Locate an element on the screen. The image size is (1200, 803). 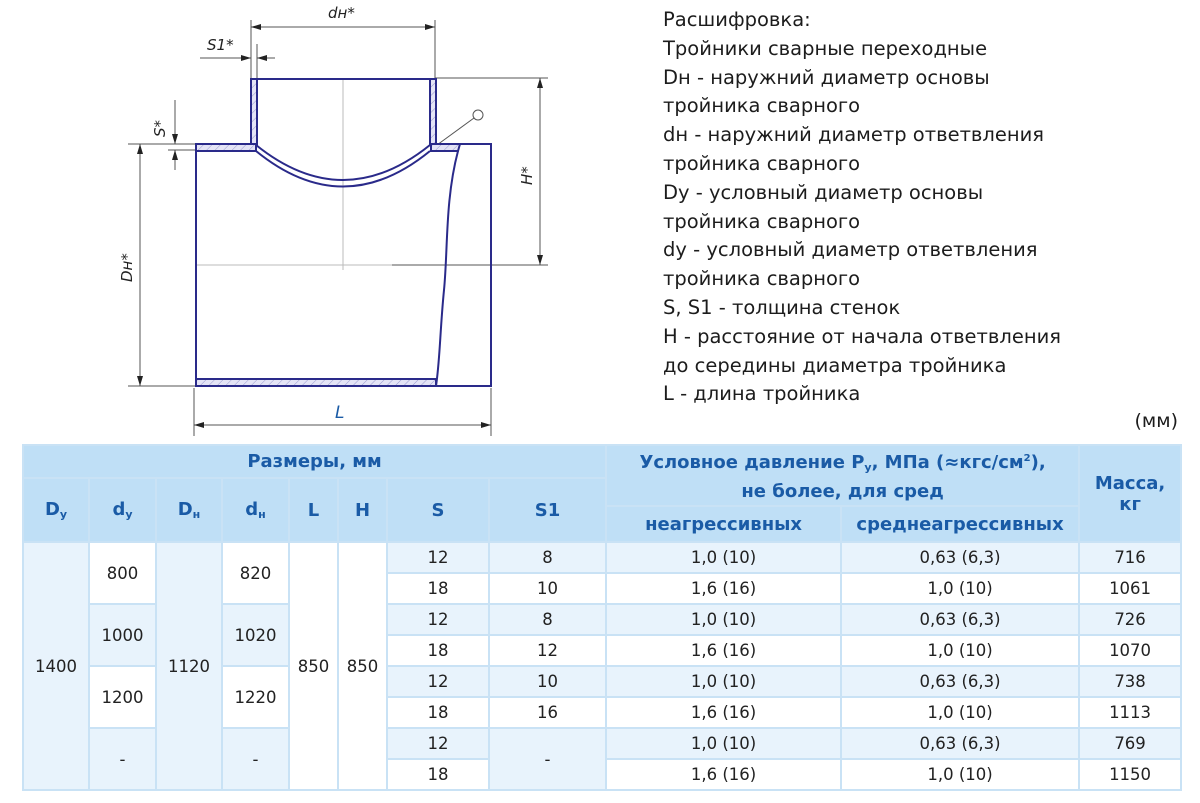
cell-S1: 12 is located at coordinates (547, 650).